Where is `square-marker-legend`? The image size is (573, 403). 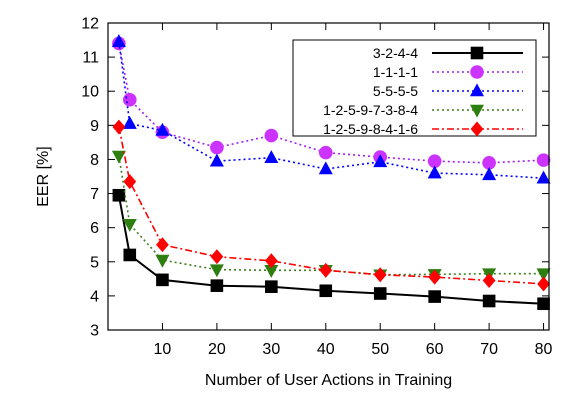 square-marker-legend is located at coordinates (477, 53).